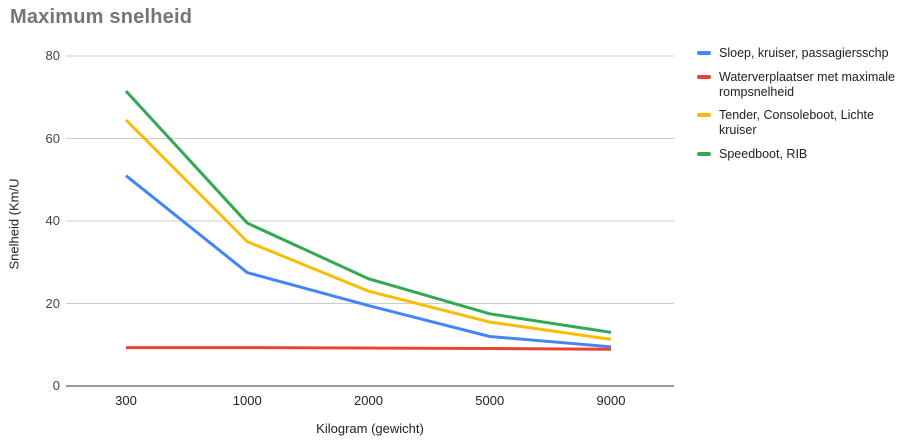  I want to click on legend-label: Speedboot, RIB, so click(763, 153).